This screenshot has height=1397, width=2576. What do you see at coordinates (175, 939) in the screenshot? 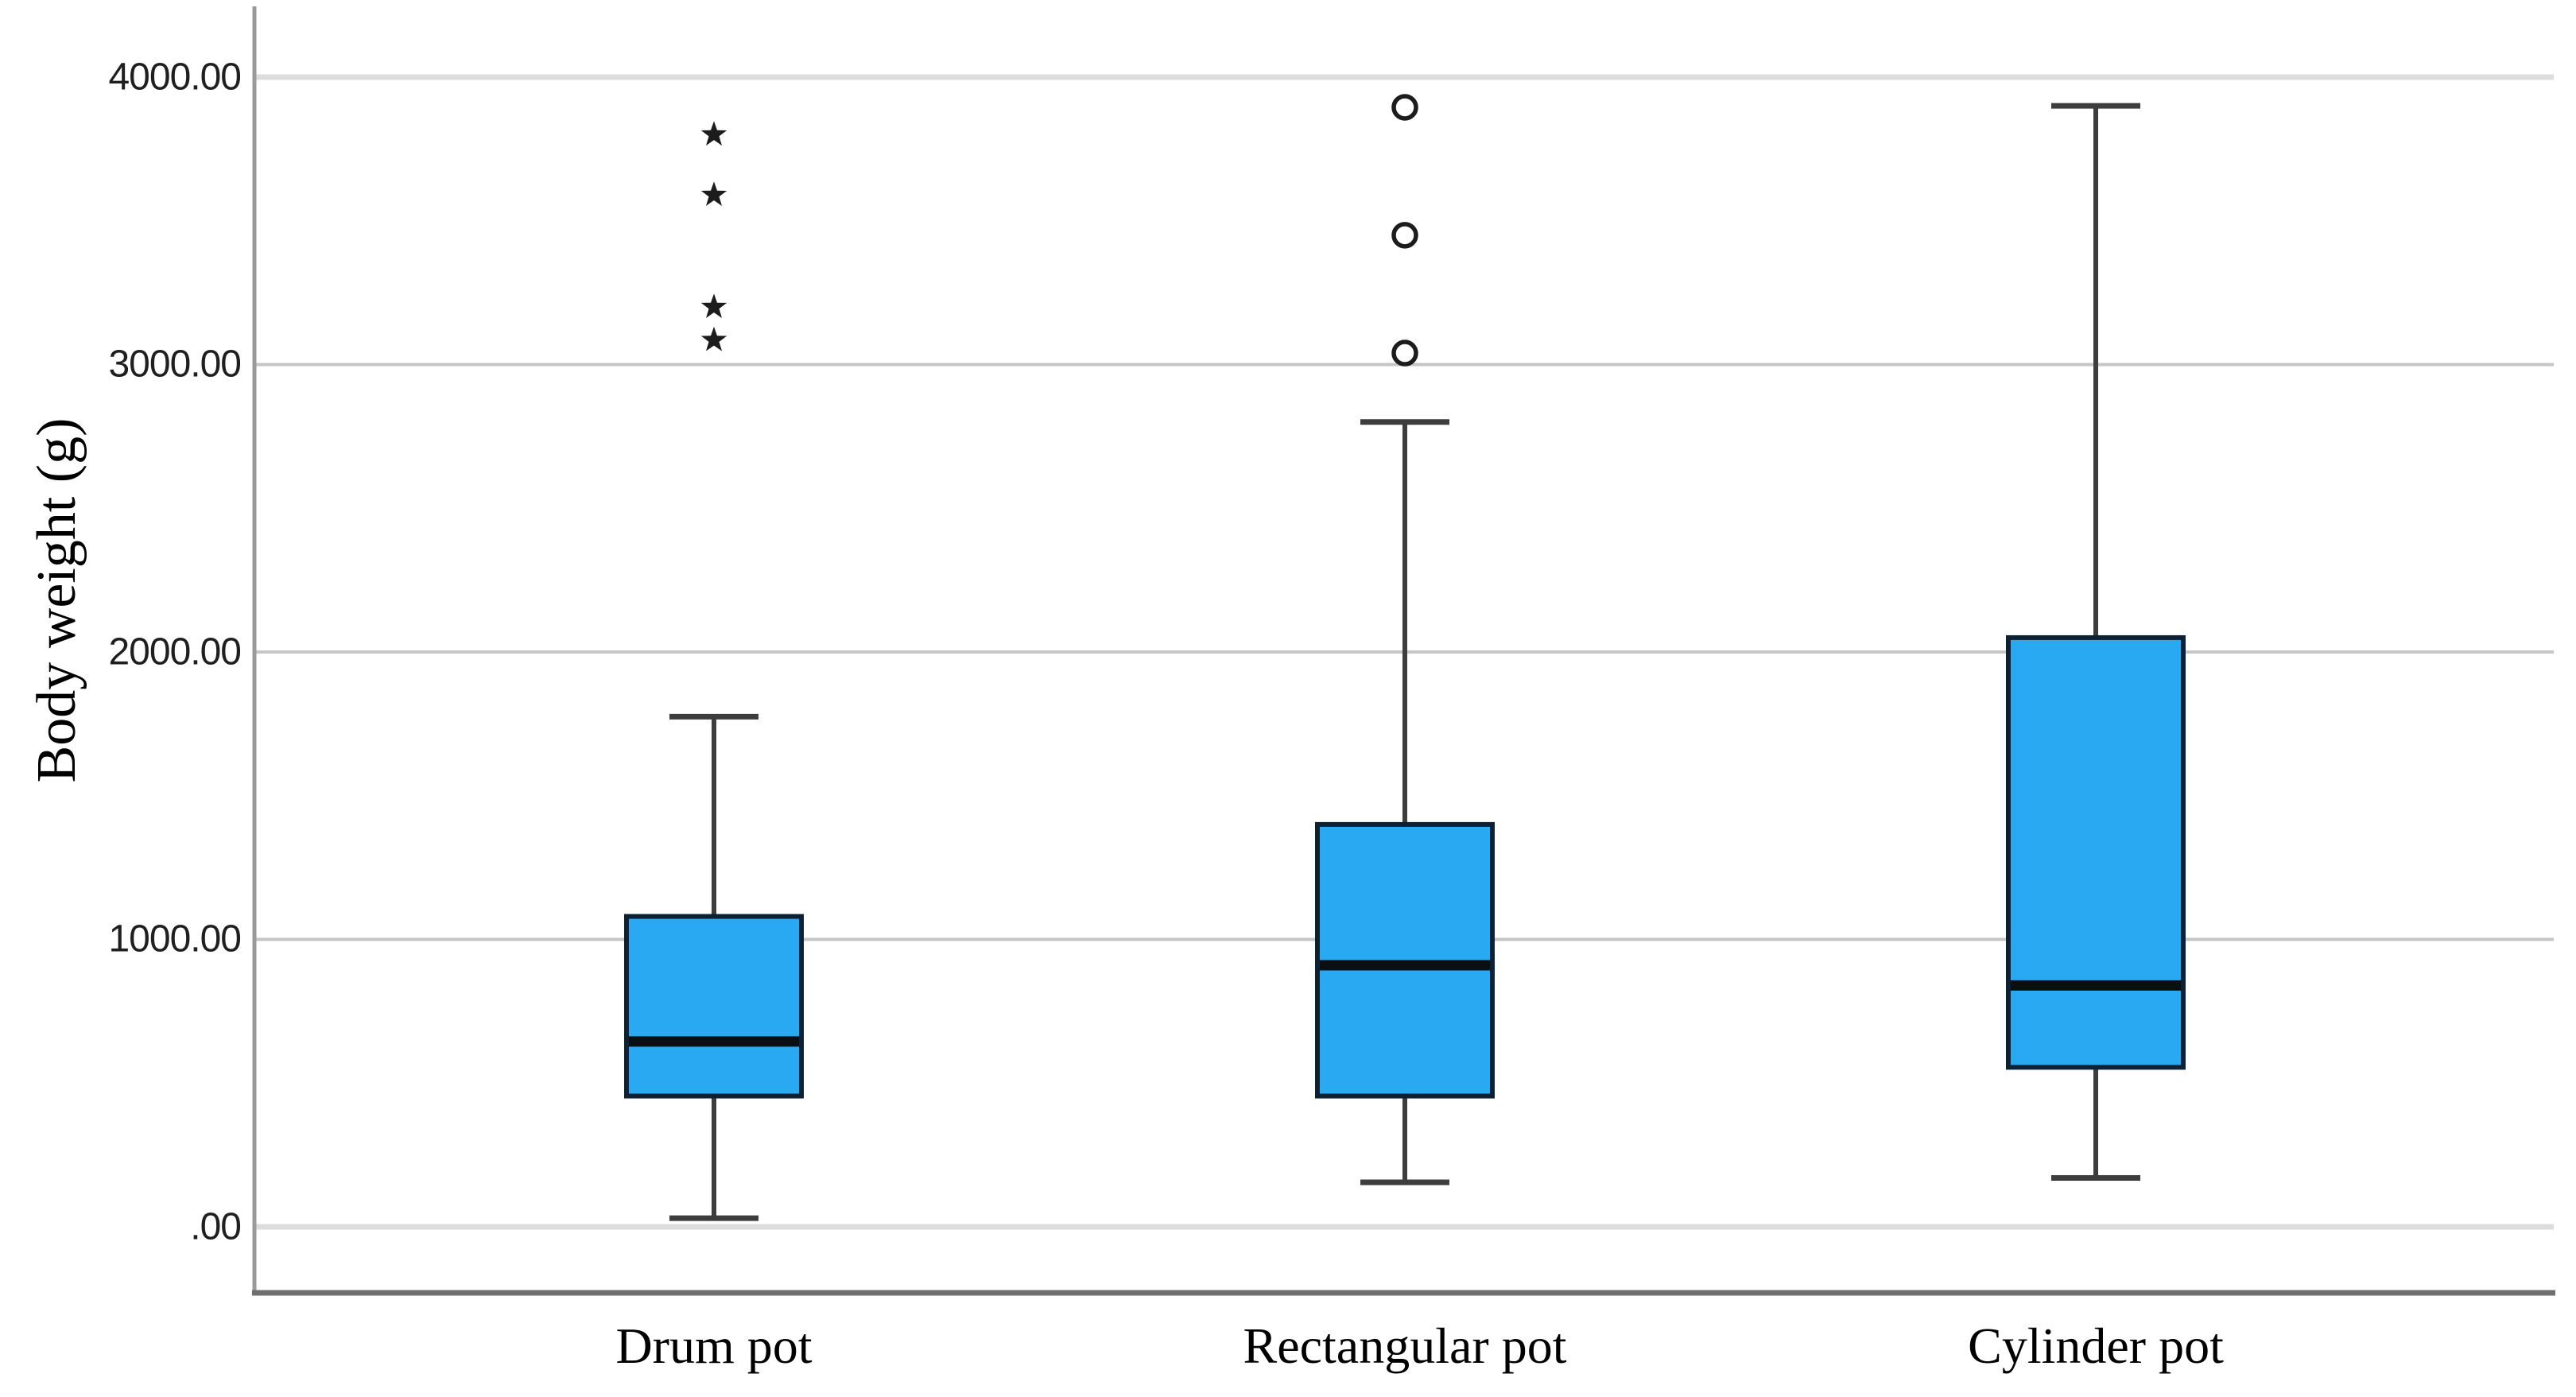
I see `y-tick-label-1000: 1000.00` at bounding box center [175, 939].